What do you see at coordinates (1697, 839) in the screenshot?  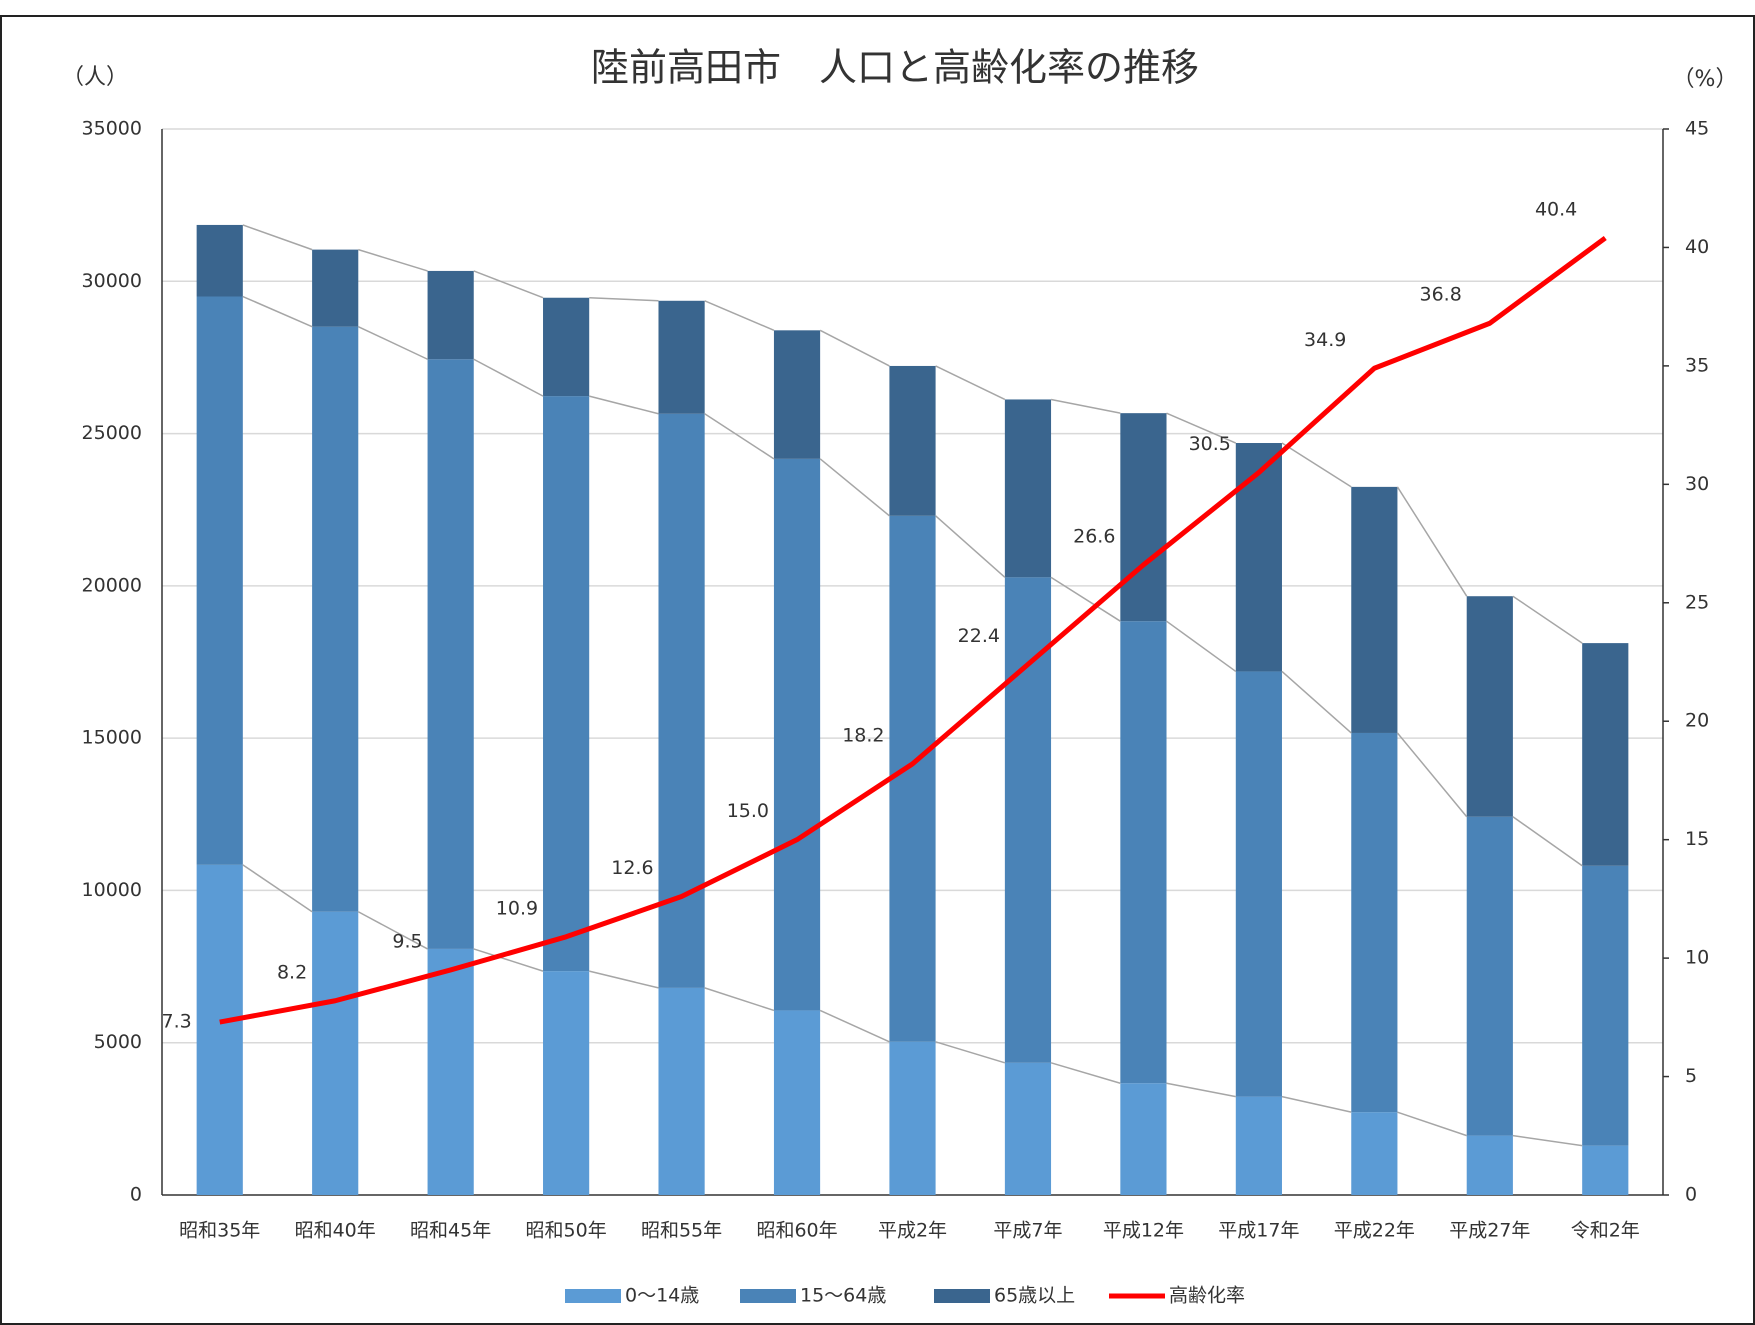 I see `y2-tick-label: 15` at bounding box center [1697, 839].